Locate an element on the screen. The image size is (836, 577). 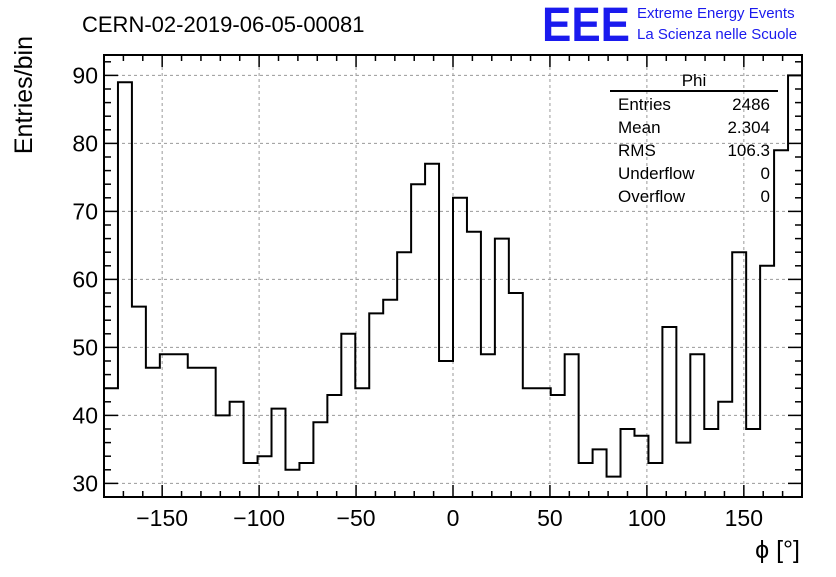
y-tick-label: 50 is located at coordinates (85, 347).